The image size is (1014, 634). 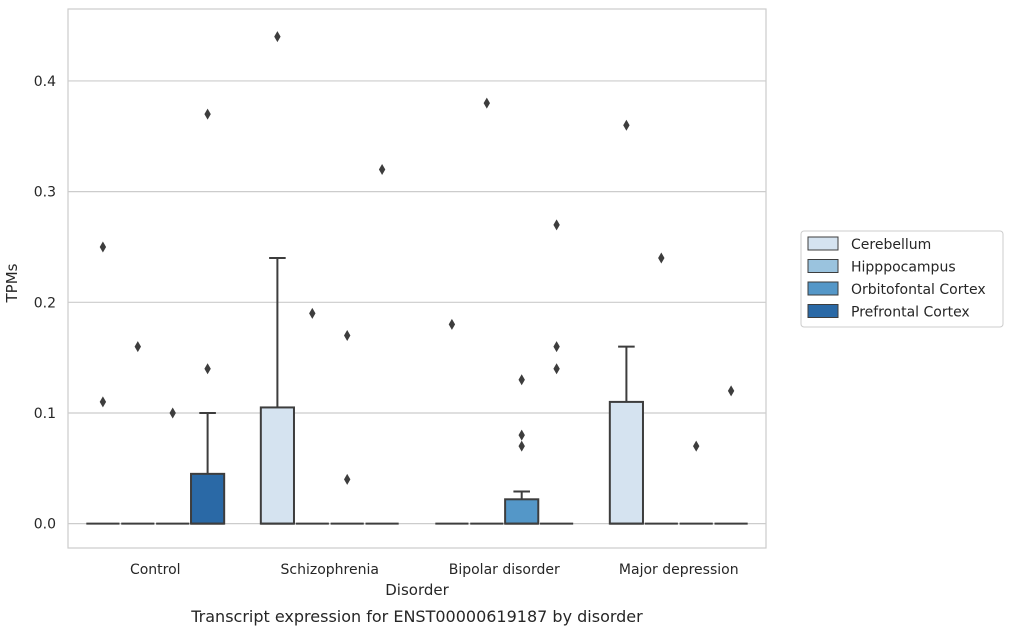 What do you see at coordinates (45, 414) in the screenshot?
I see `y-tick-label: 0.1` at bounding box center [45, 414].